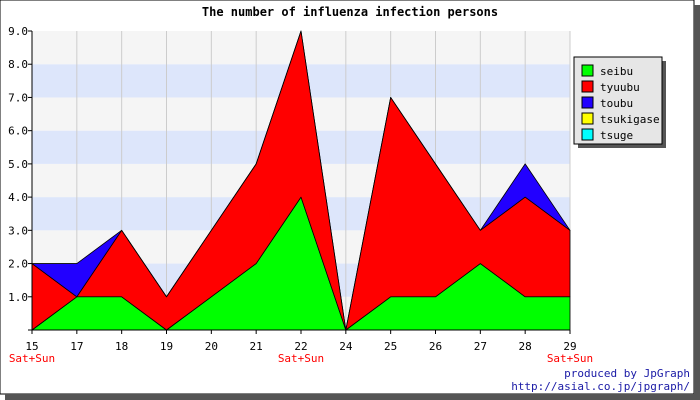  I want to click on x-tick-label: 24, so click(346, 346).